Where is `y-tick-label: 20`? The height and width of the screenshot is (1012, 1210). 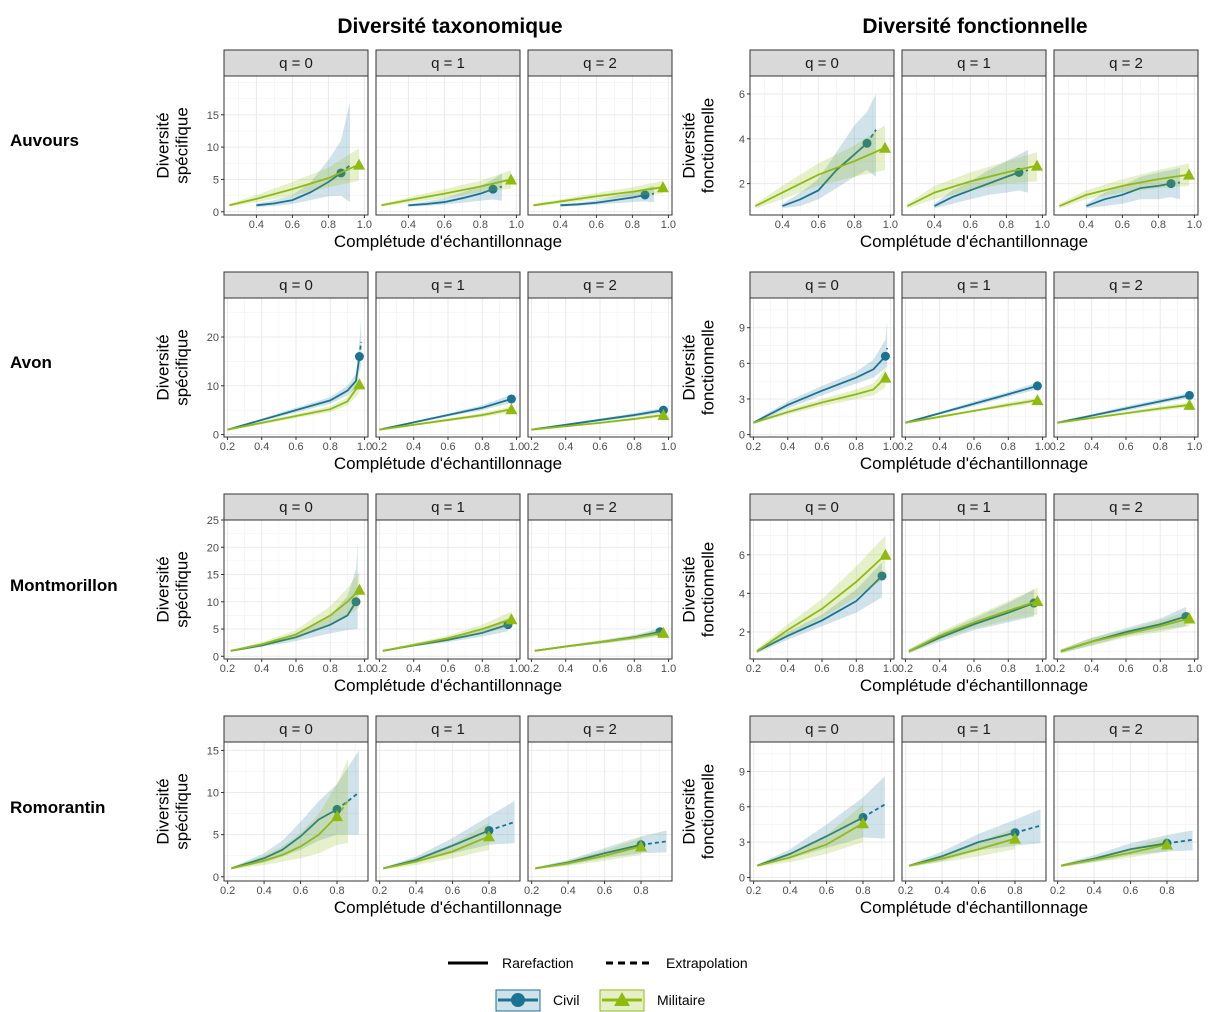 y-tick-label: 20 is located at coordinates (213, 338).